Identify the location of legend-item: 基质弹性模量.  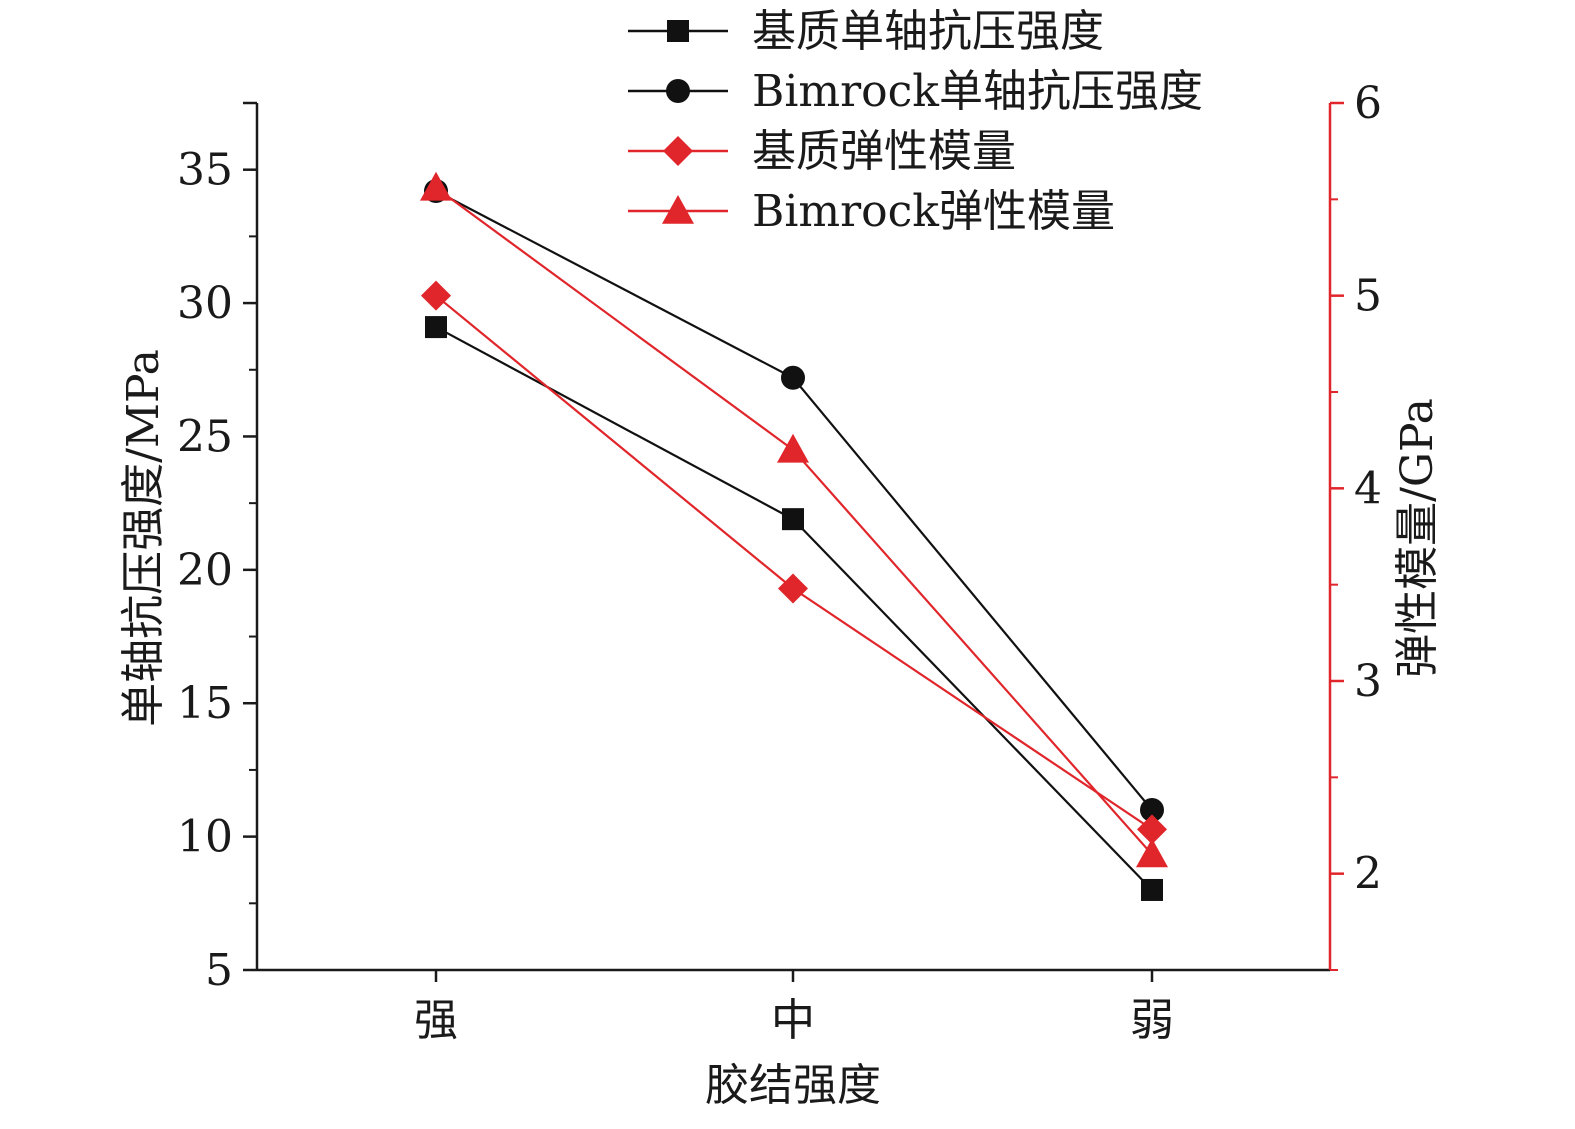
(822, 151).